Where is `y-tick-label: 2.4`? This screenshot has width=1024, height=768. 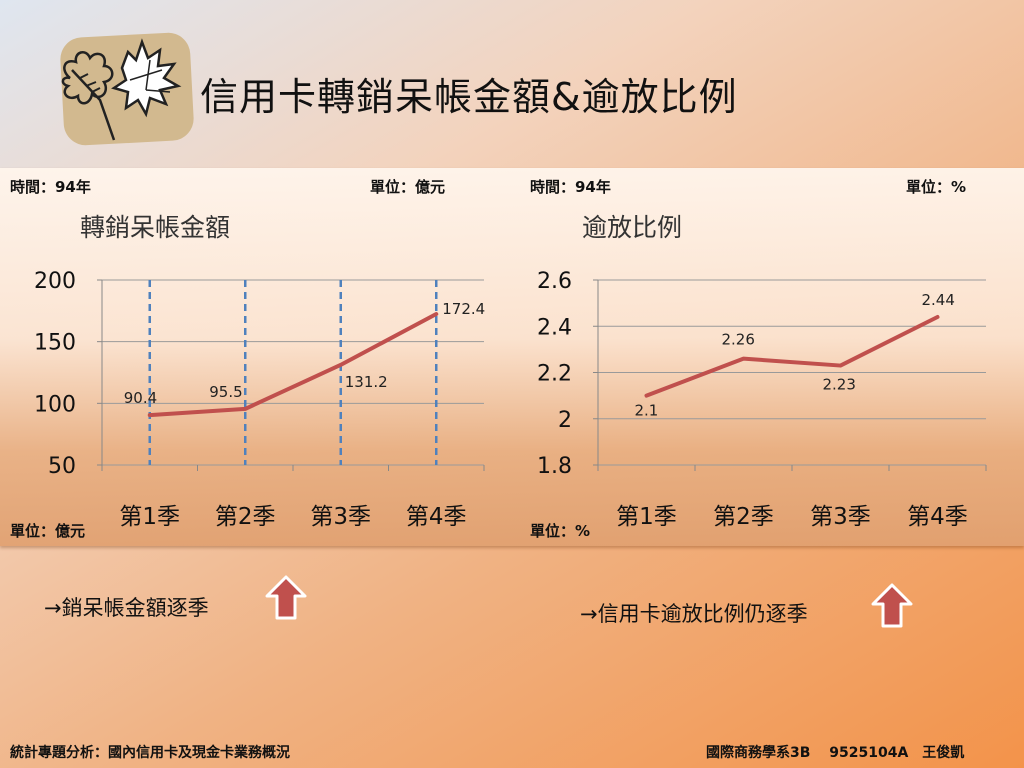
y-tick-label: 2.4 is located at coordinates (554, 327).